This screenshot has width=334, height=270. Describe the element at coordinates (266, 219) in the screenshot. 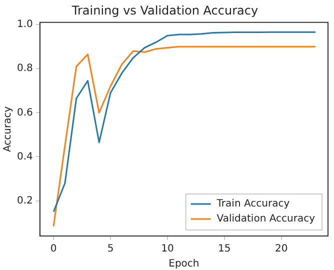

I see `legend-label: Validation Accuracy` at that location.